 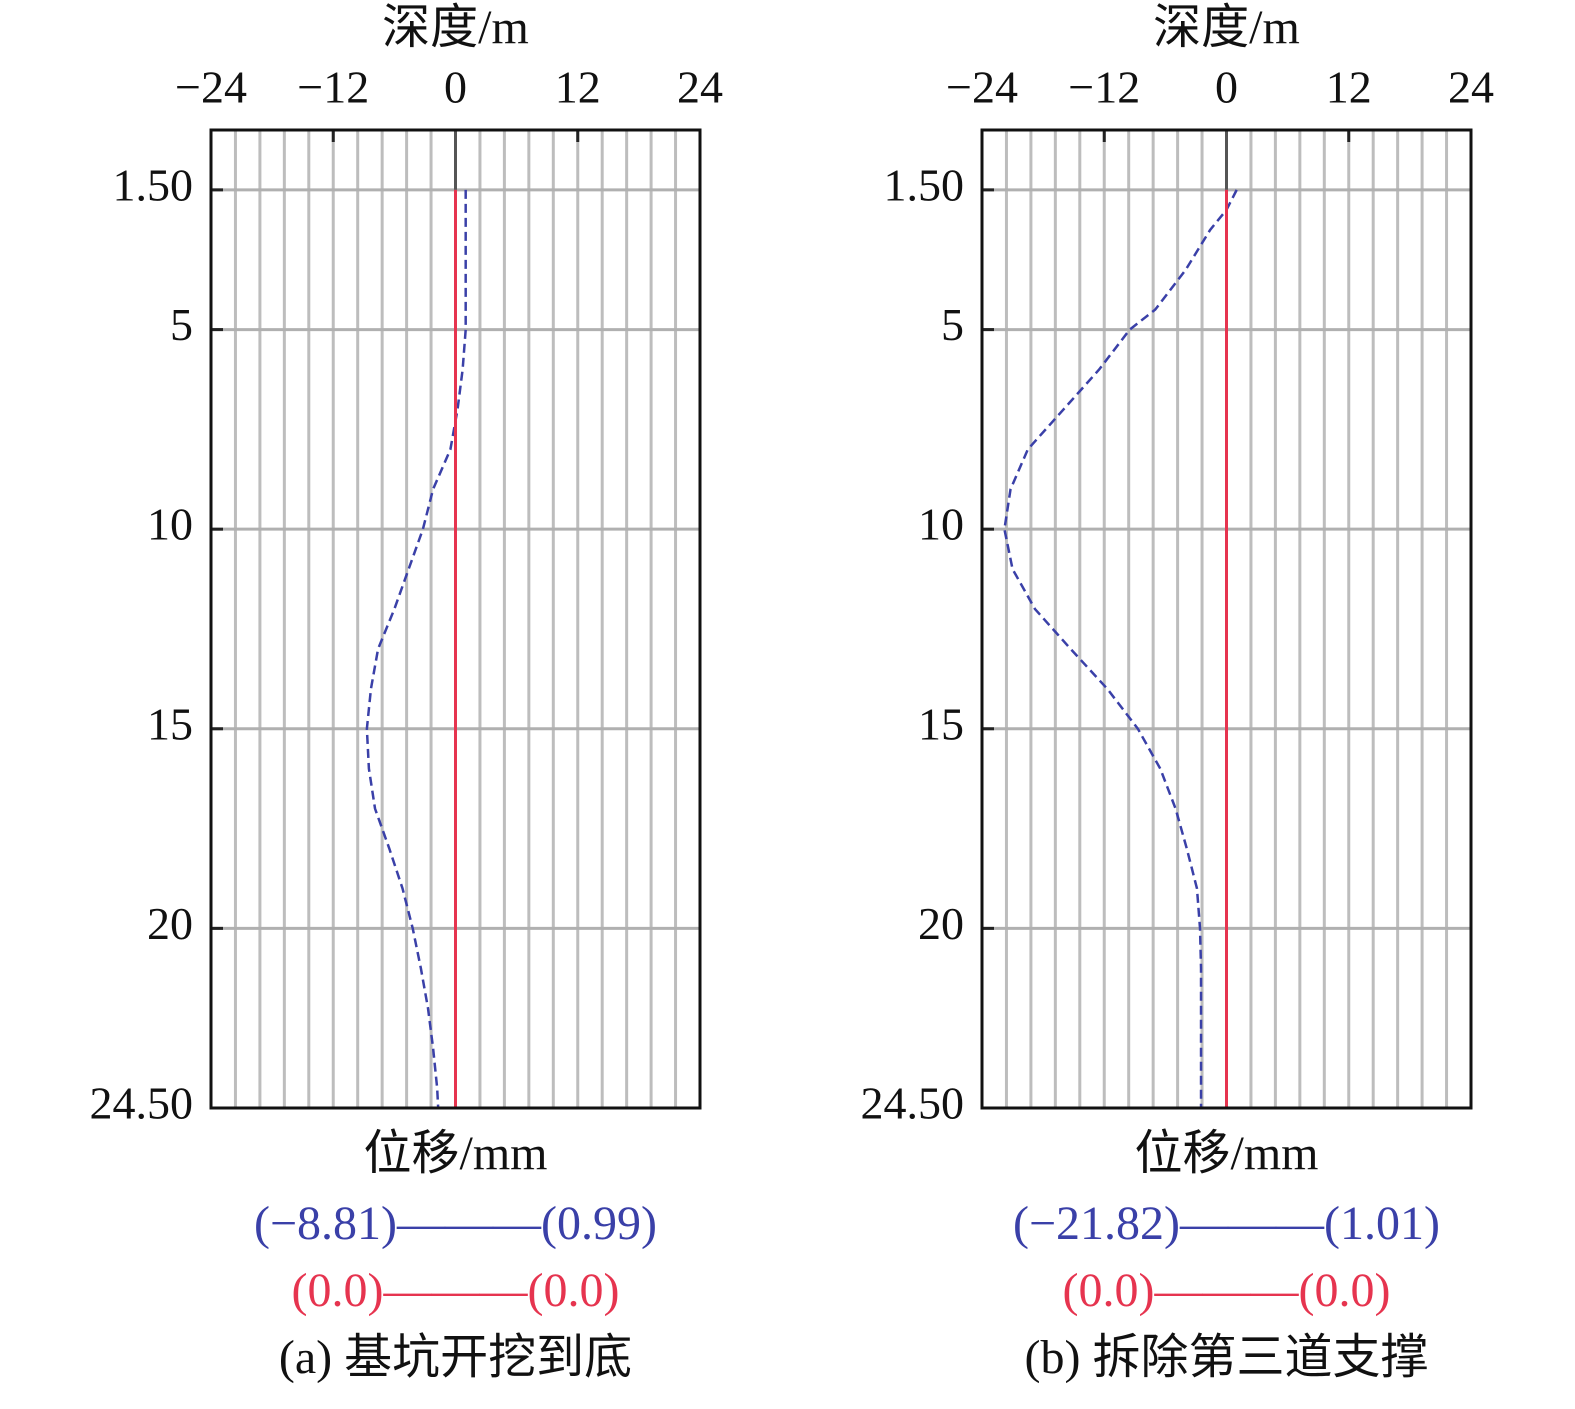 What do you see at coordinates (455, 1223) in the screenshot?
I see `legend-label: (−8.81)———(0.99)` at bounding box center [455, 1223].